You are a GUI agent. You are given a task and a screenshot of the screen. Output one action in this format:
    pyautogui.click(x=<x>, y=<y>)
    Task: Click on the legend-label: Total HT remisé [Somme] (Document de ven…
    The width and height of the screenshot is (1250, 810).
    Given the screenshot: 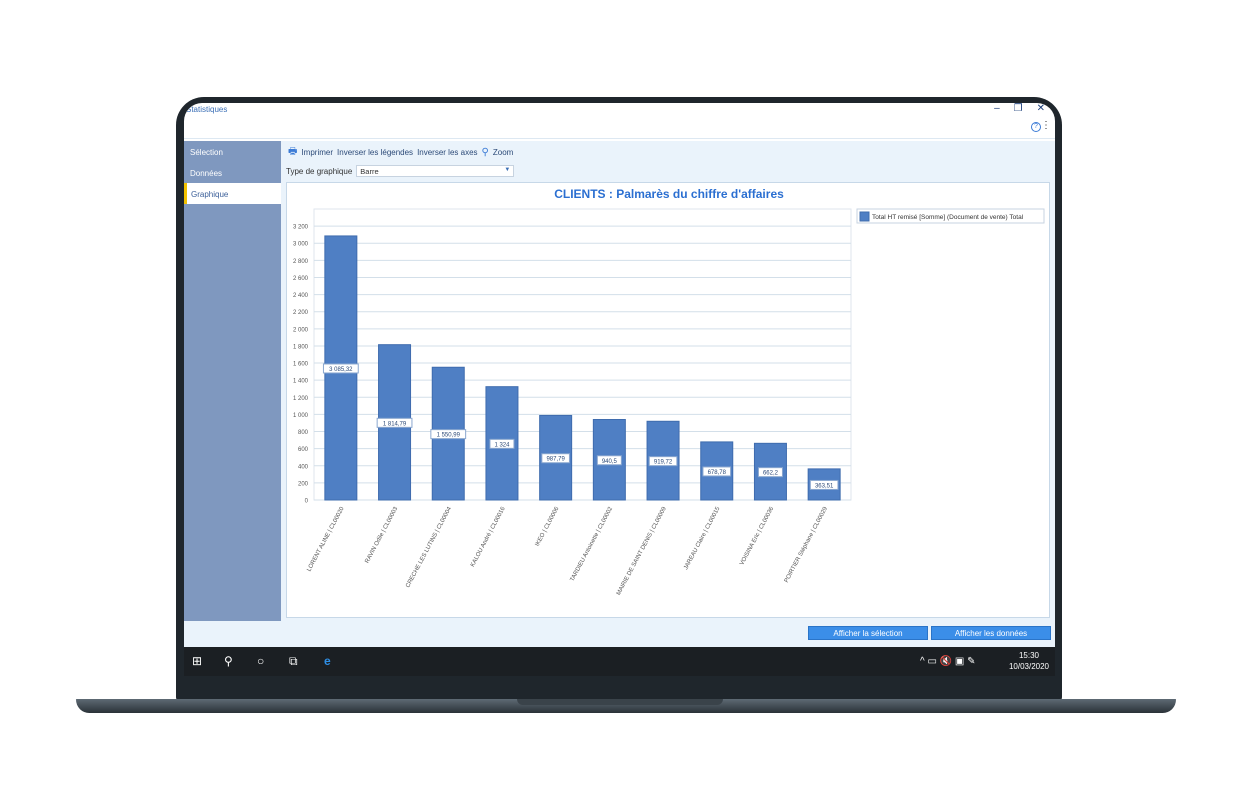 What is the action you would take?
    pyautogui.click(x=948, y=217)
    